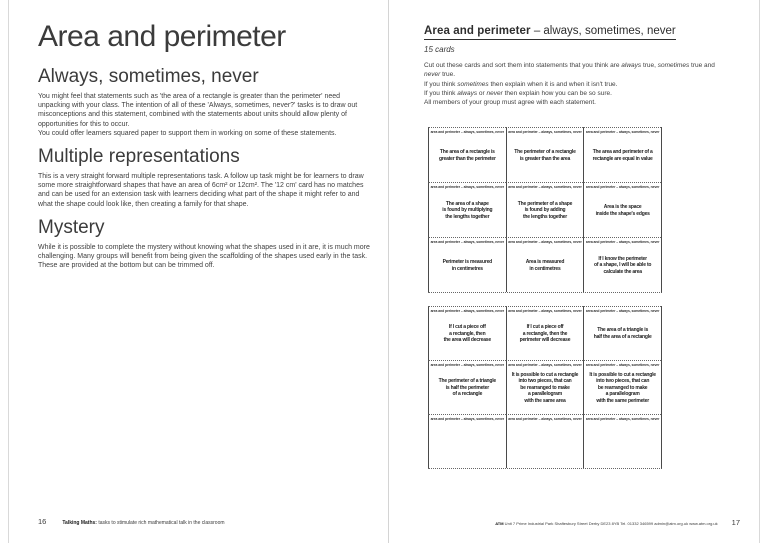 This screenshot has width=768, height=543. Describe the element at coordinates (79, 523) in the screenshot. I see `series-title: Talking Maths:` at that location.